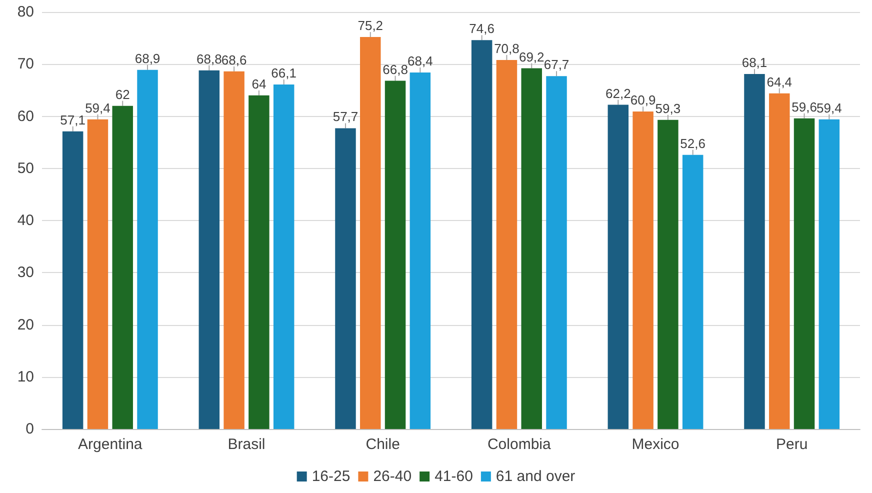 This screenshot has height=493, width=872. Describe the element at coordinates (804, 106) in the screenshot. I see `data-label: 59,6` at that location.